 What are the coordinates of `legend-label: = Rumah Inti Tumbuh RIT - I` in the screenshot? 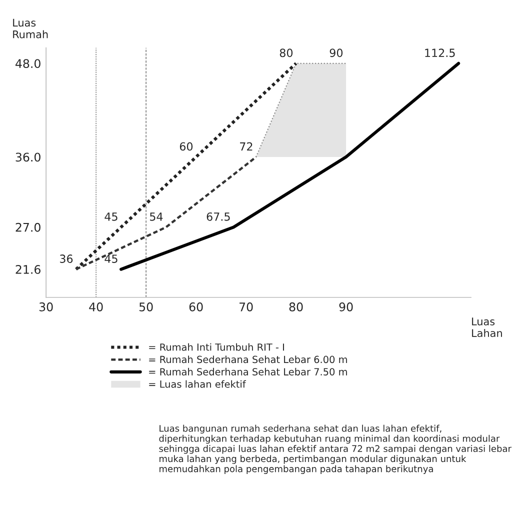 It's located at (216, 347).